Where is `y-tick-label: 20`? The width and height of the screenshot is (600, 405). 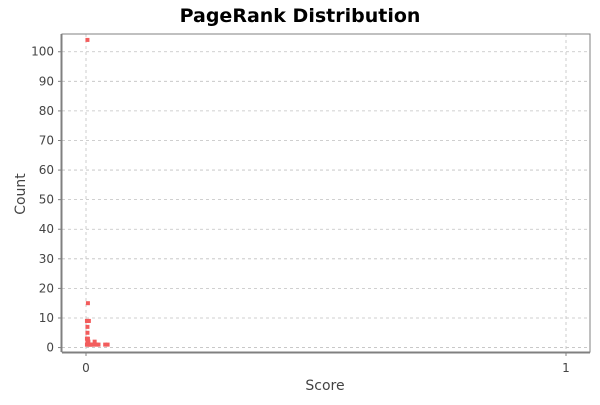 y-tick-label: 20 is located at coordinates (46, 288).